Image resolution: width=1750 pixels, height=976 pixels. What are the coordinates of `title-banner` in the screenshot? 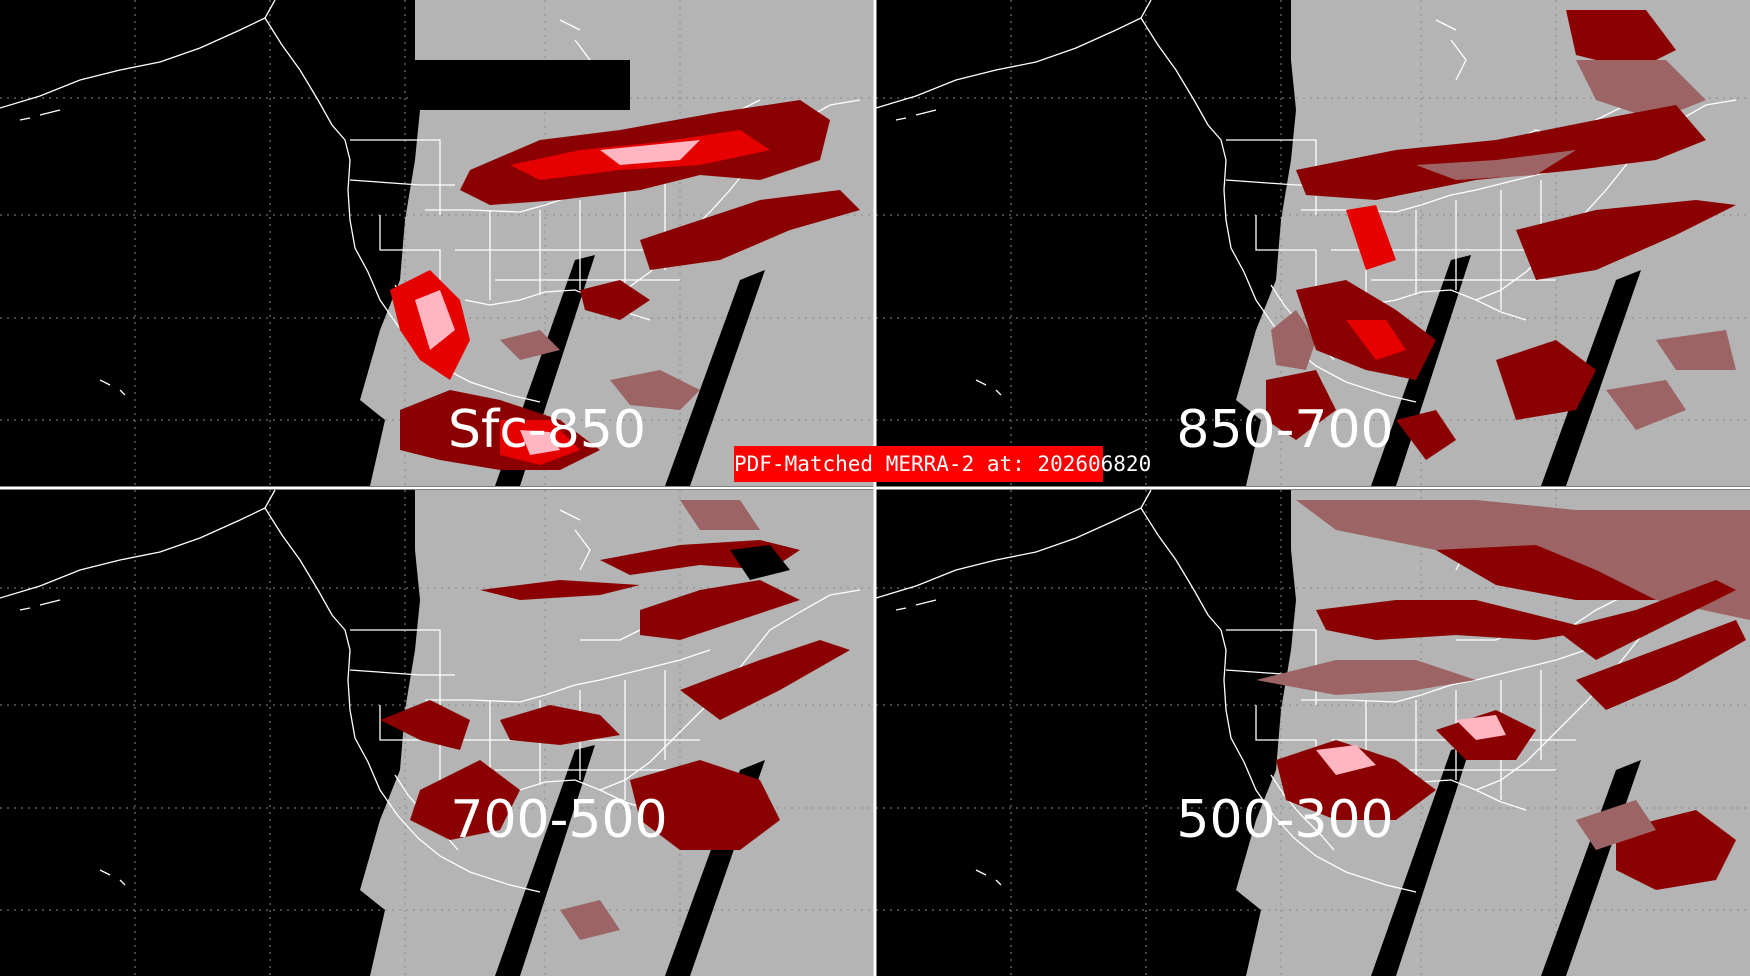 It's located at (918, 464).